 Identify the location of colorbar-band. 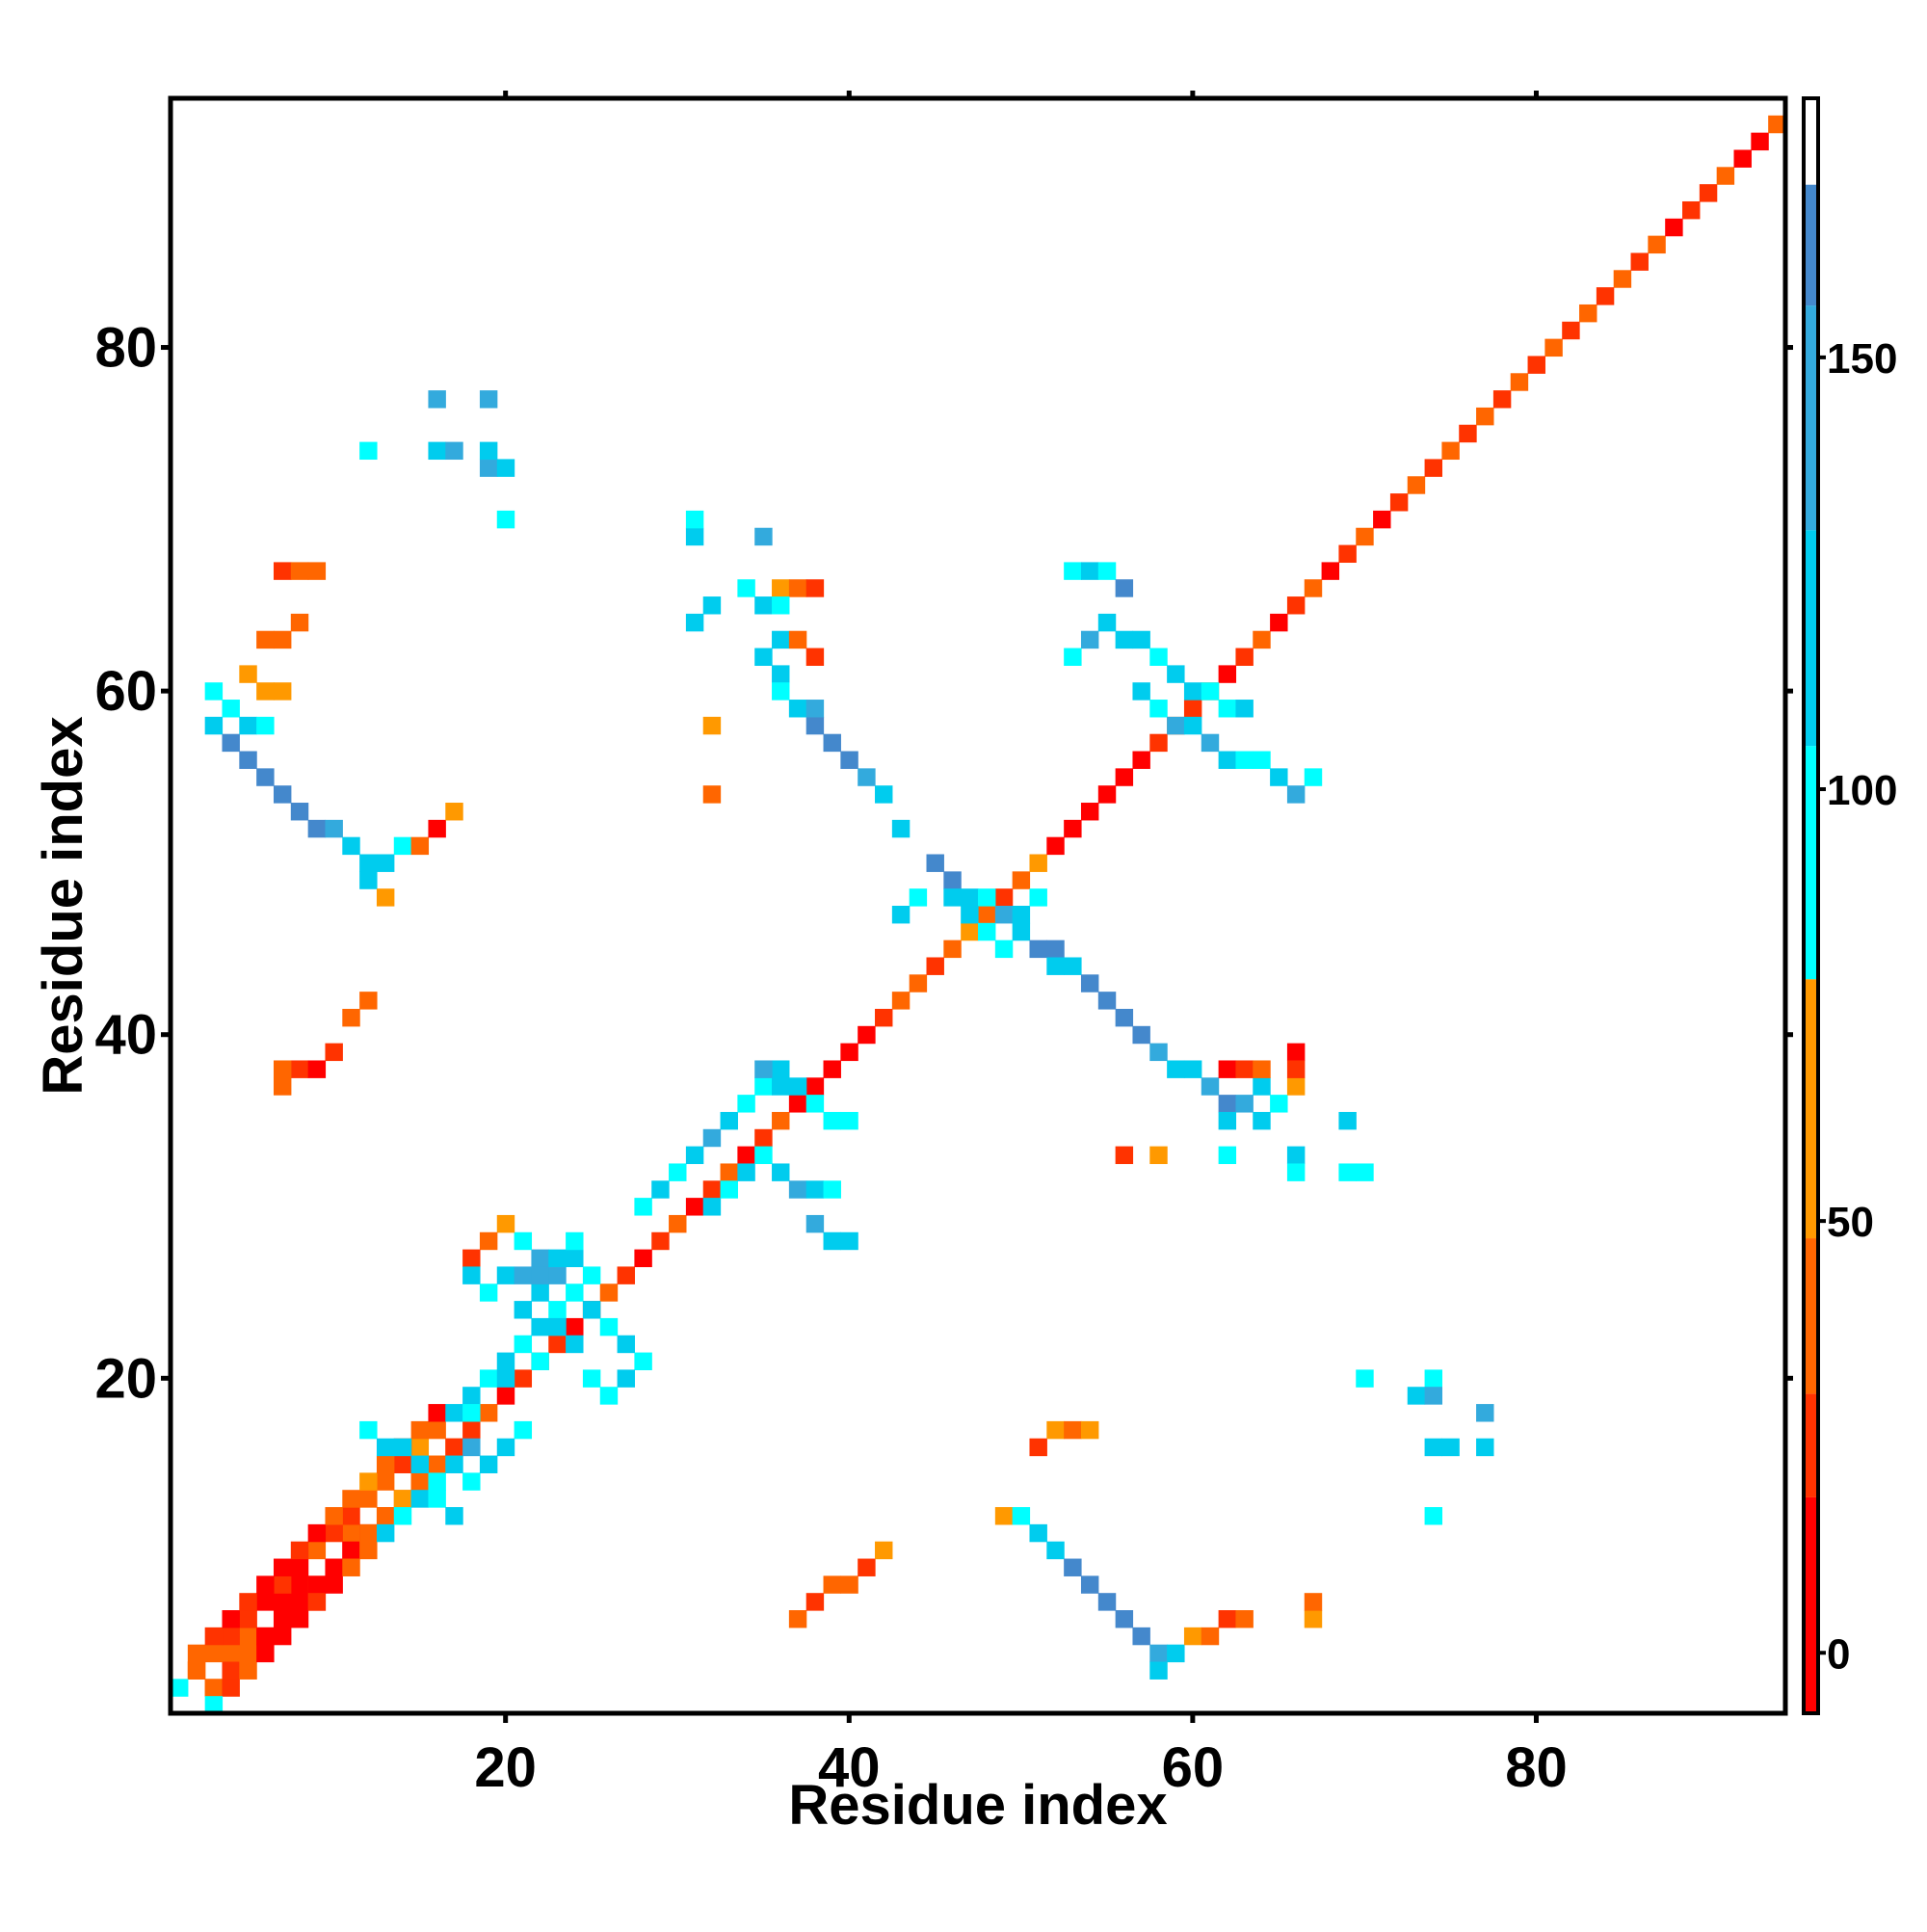
(1811, 245).